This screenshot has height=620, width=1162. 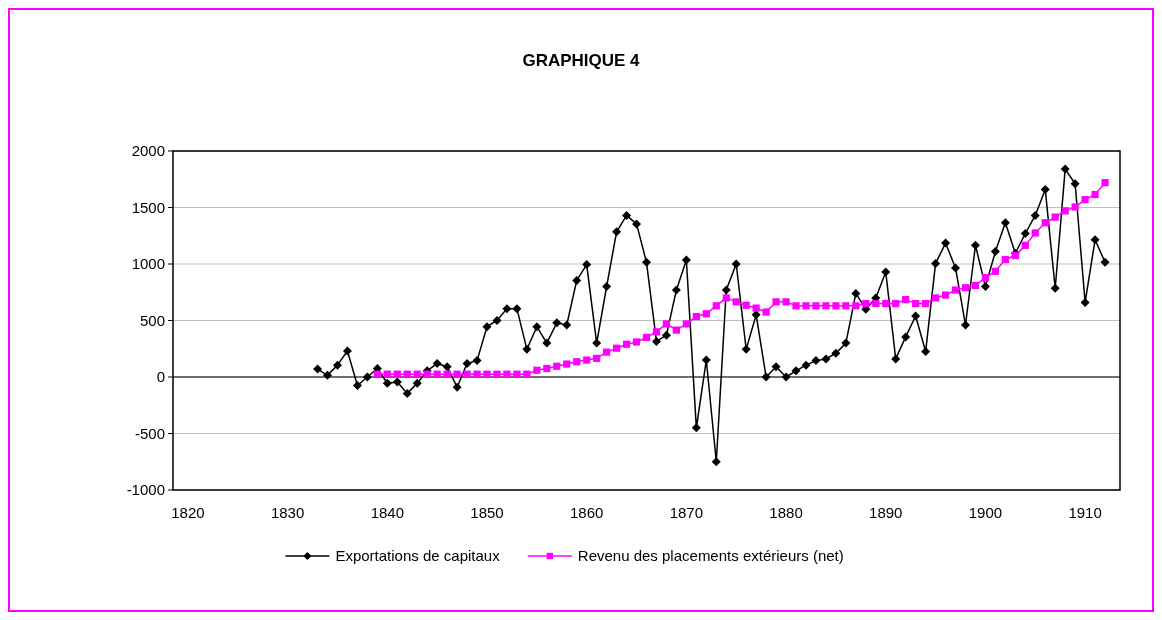 What do you see at coordinates (418, 556) in the screenshot?
I see `legend-label: Exportations de capitaux` at bounding box center [418, 556].